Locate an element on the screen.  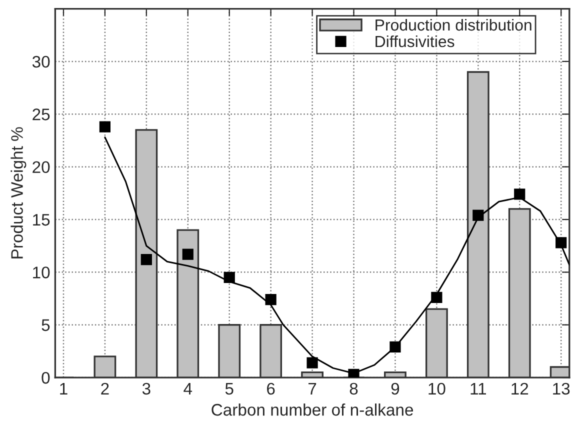
x-tick-label: 12 is located at coordinates (520, 388).